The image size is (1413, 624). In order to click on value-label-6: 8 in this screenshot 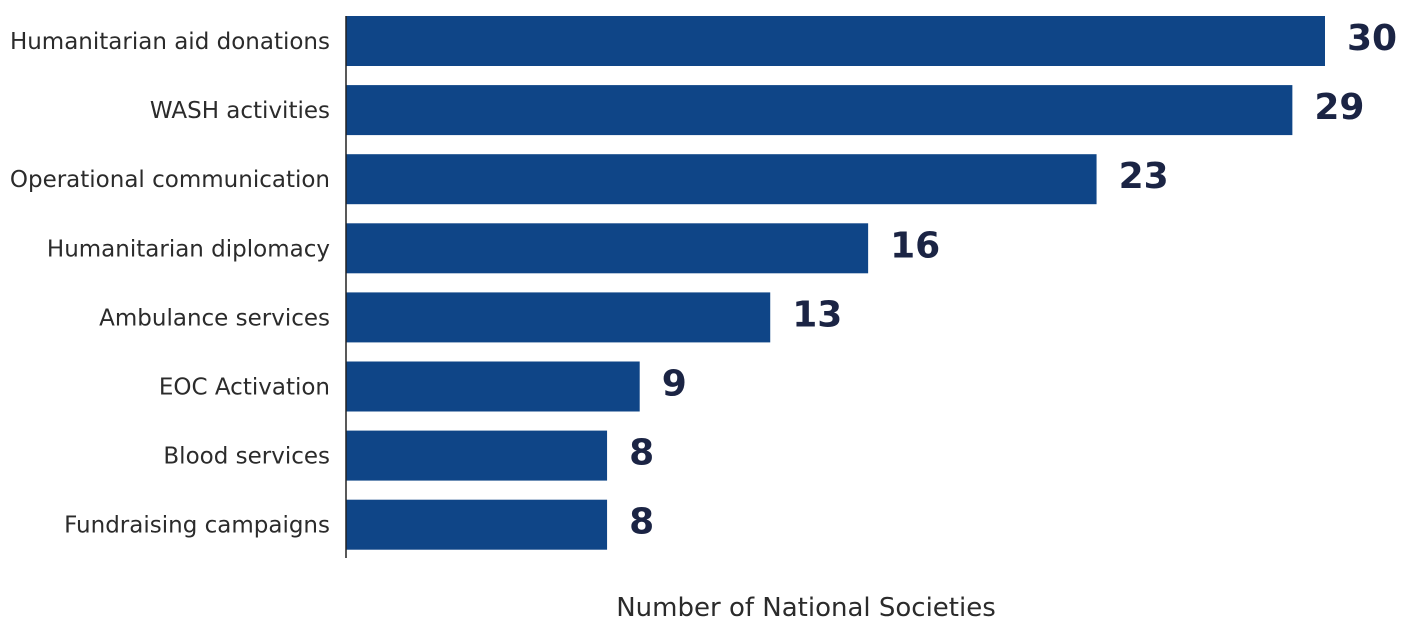, I will do `click(641, 453)`.